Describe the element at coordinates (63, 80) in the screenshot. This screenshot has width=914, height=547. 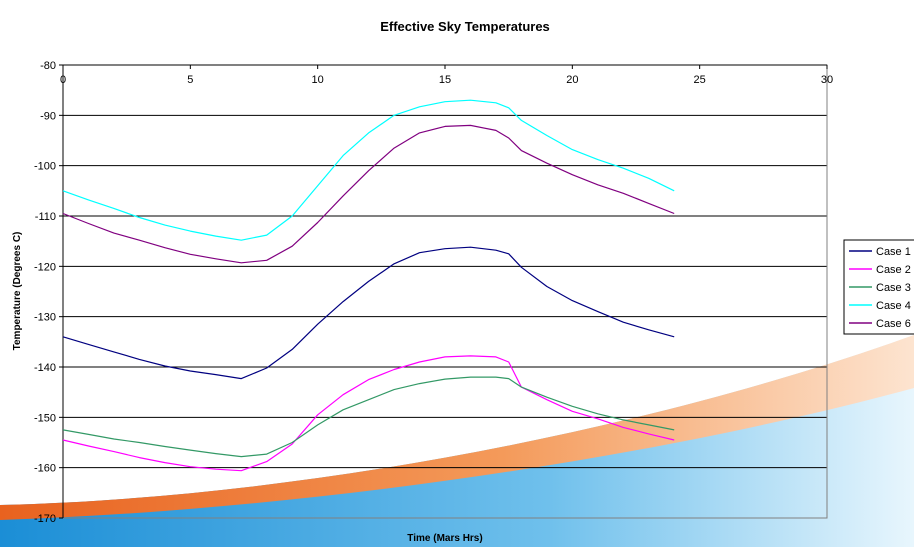
I see `x-tick-label: 0` at that location.